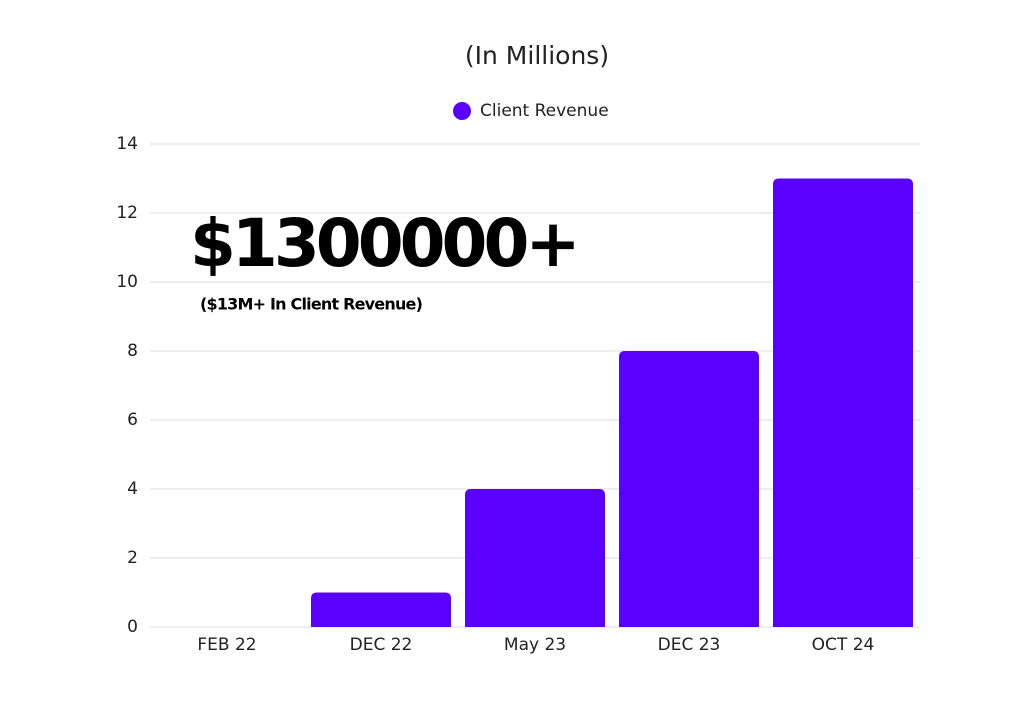  What do you see at coordinates (535, 645) in the screenshot?
I see `x-tick-label: May 23` at bounding box center [535, 645].